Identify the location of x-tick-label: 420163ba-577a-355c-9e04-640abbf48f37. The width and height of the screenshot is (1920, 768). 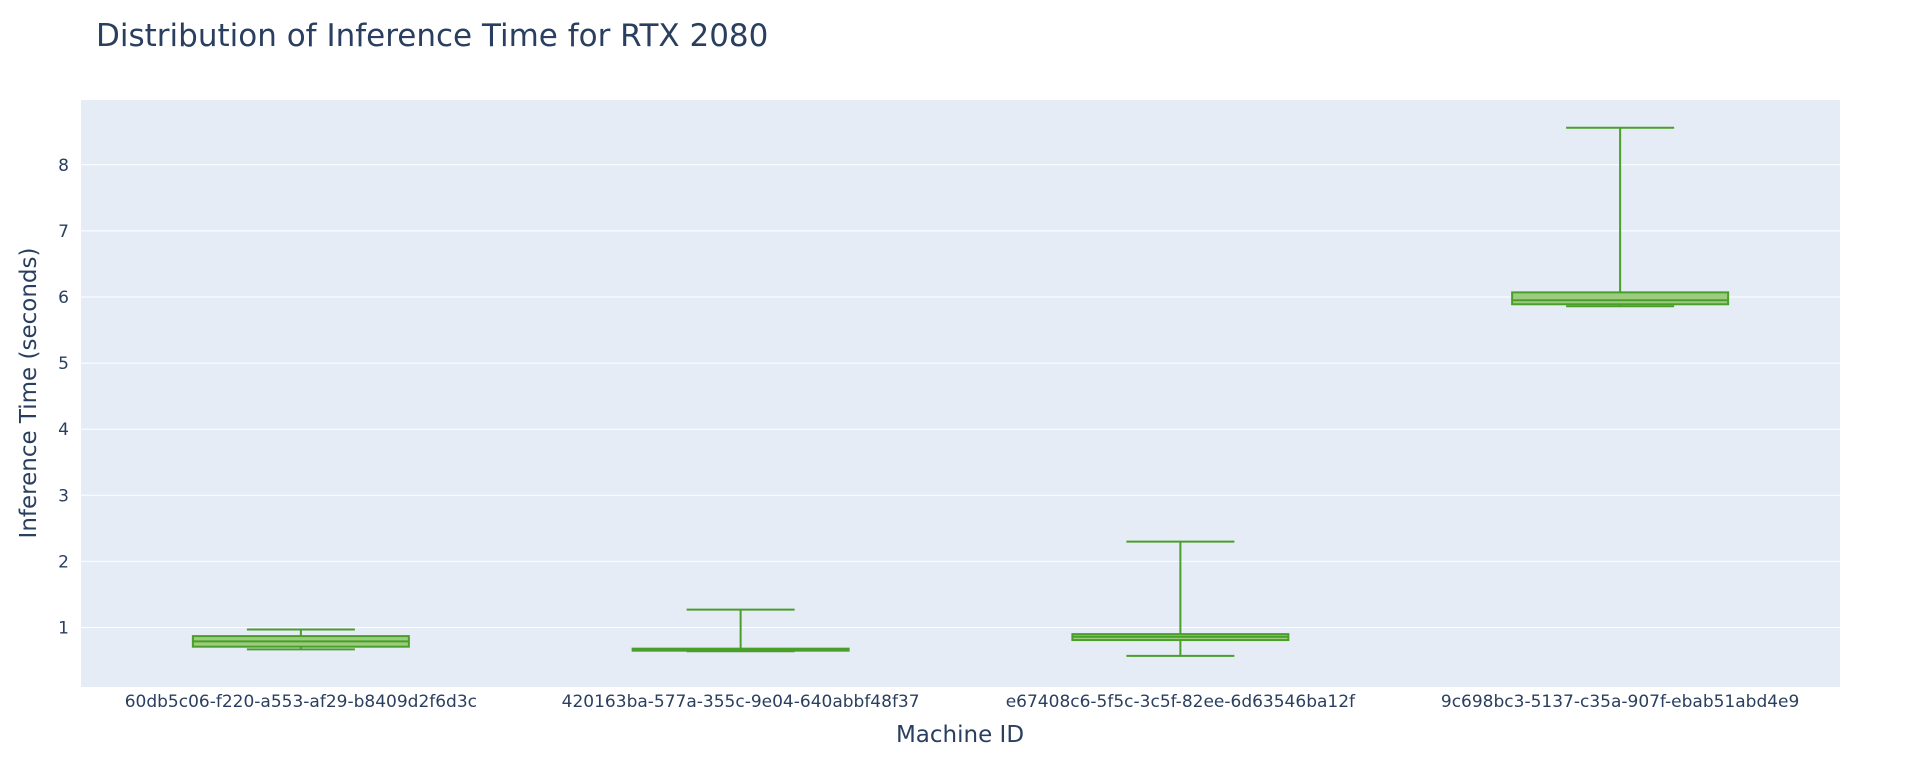
(741, 702).